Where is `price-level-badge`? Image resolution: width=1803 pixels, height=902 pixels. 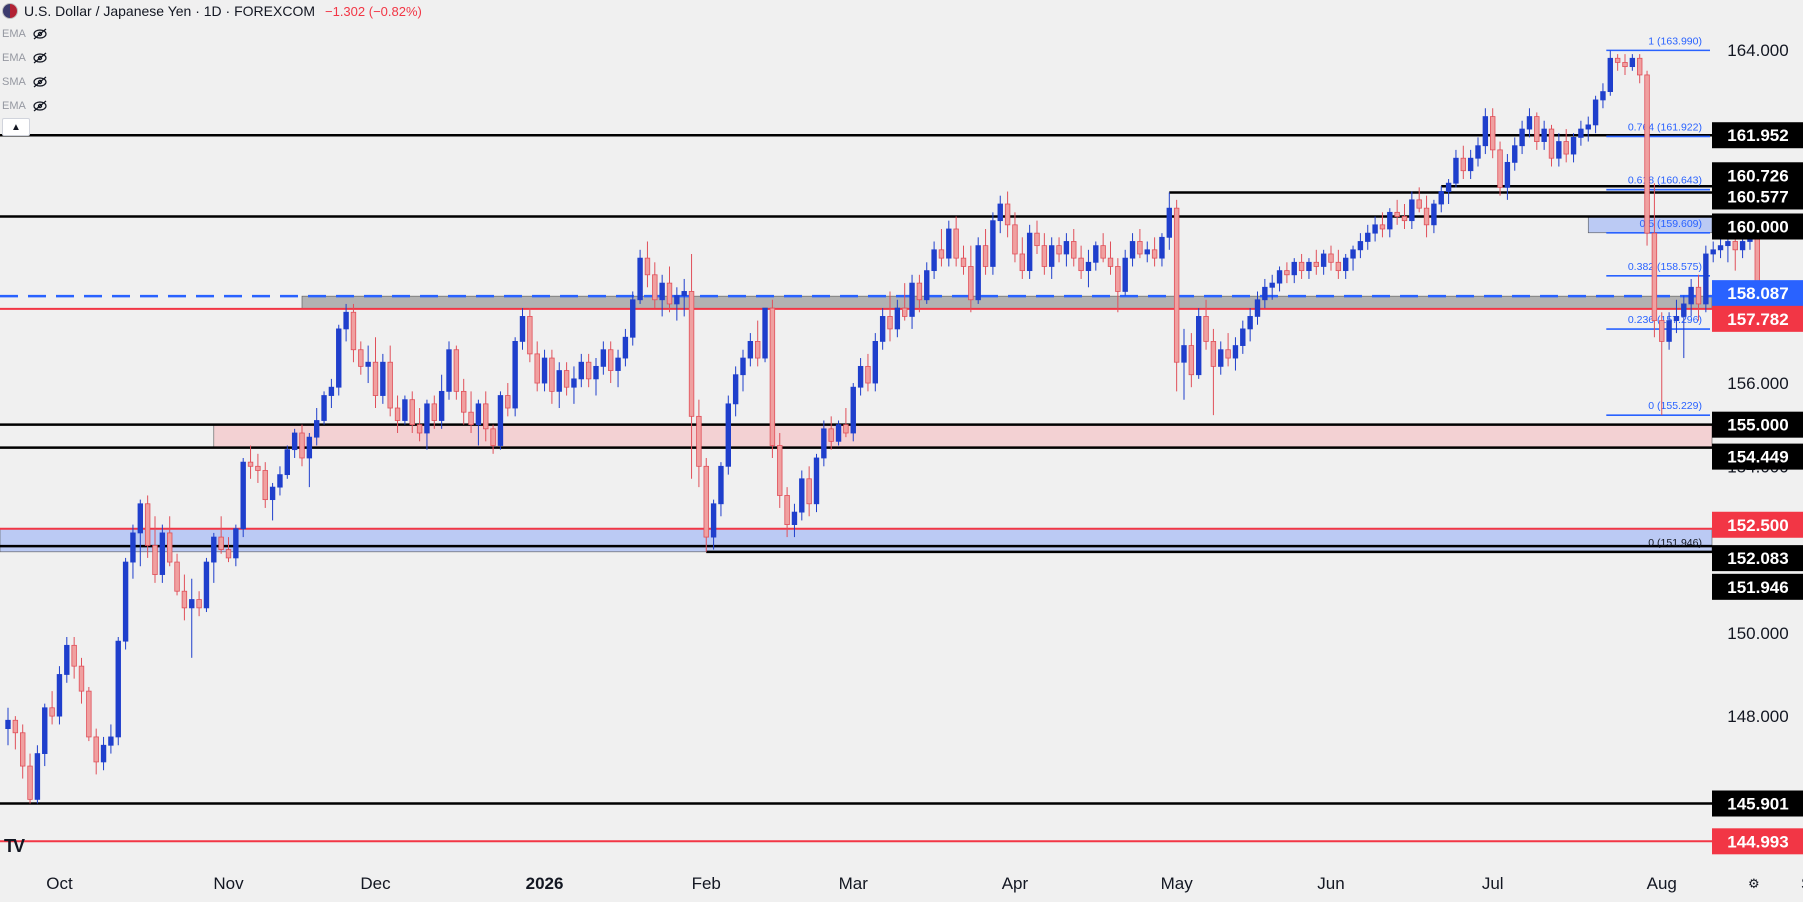 price-level-badge is located at coordinates (1757, 456).